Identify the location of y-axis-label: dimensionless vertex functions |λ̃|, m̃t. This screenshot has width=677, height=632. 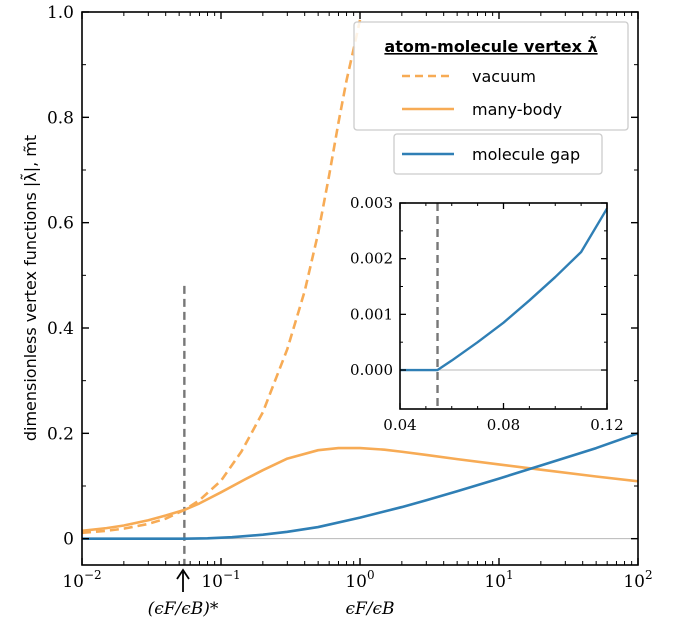
(30, 288).